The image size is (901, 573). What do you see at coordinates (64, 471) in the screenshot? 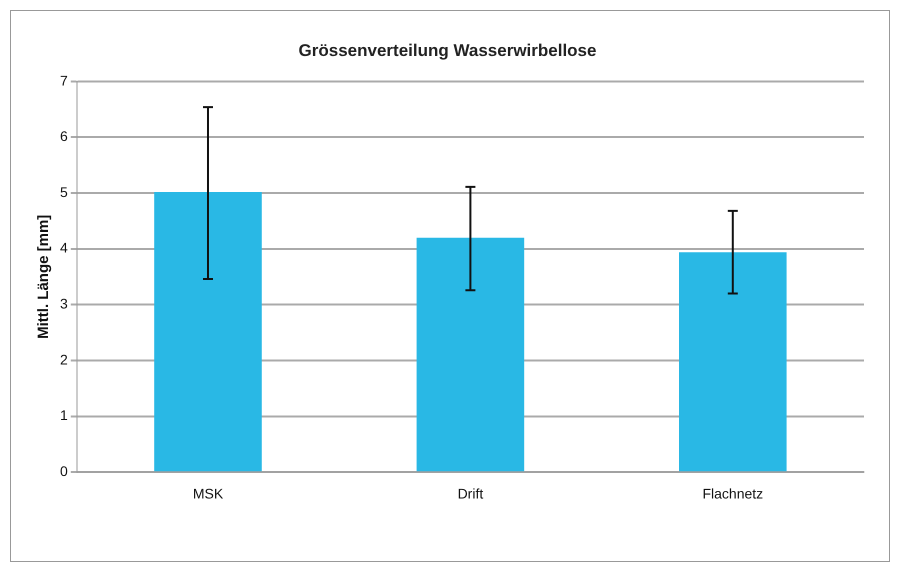
I see `y-tick-label: 0` at bounding box center [64, 471].